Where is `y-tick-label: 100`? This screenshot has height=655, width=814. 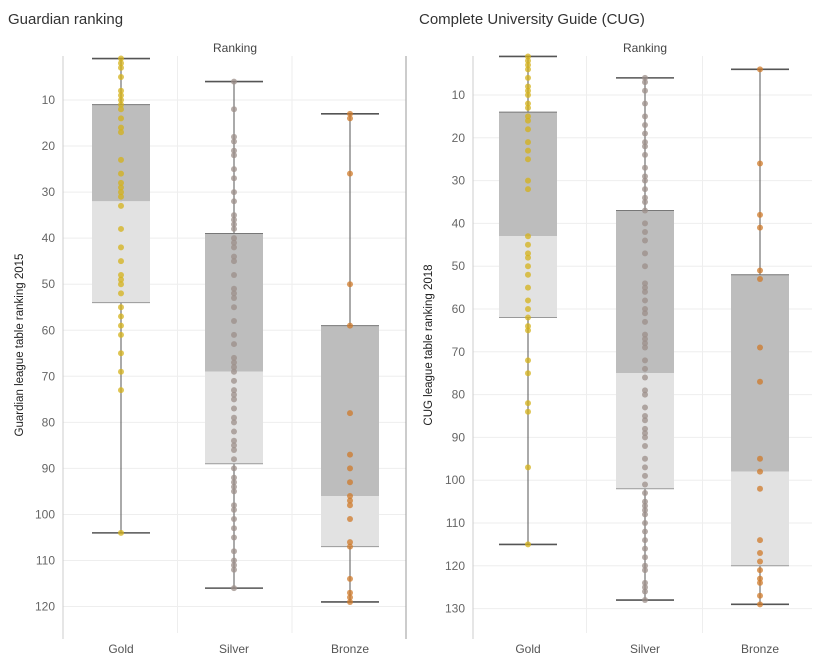 y-tick-label: 100 is located at coordinates (45, 514).